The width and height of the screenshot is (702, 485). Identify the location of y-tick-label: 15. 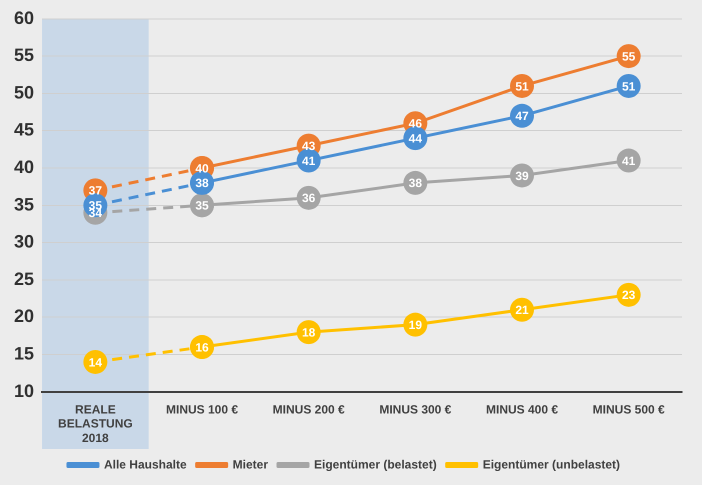
(24, 353).